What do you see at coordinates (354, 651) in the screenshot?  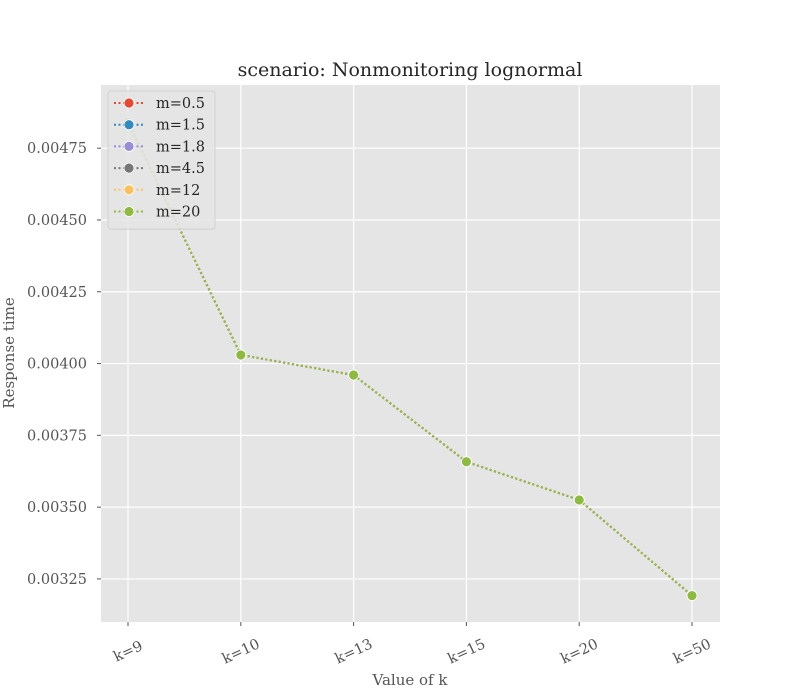 I see `x-tick-label: k=13` at bounding box center [354, 651].